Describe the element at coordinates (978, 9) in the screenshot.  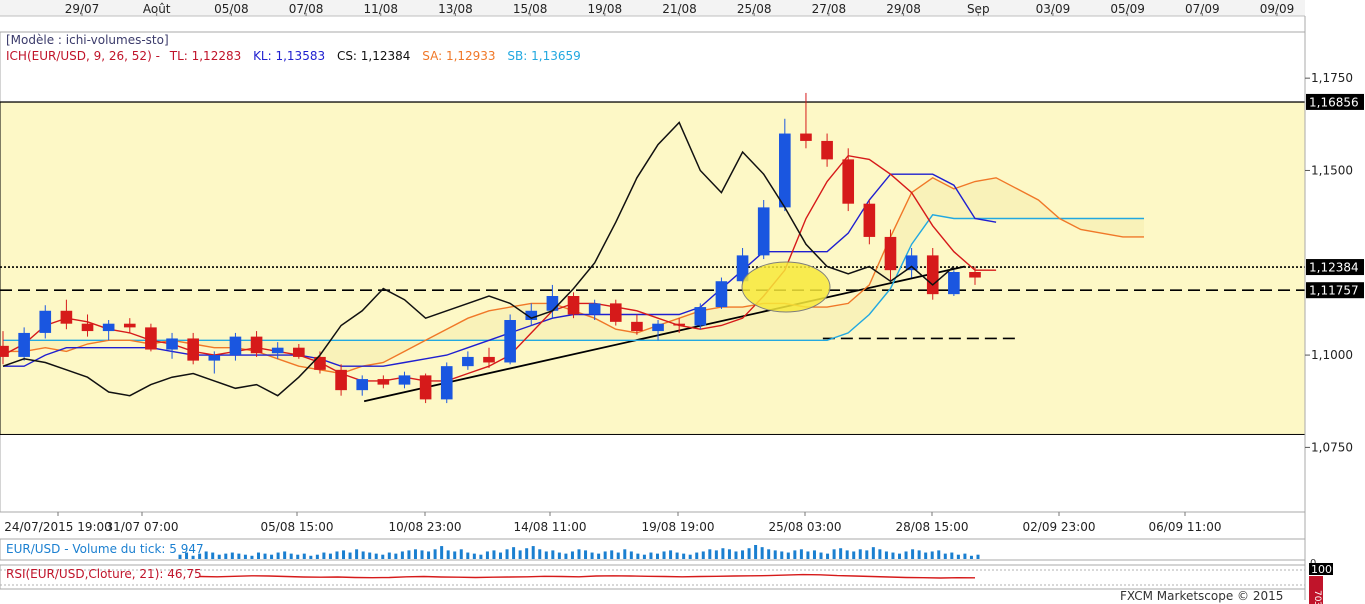
I see `top-date-label: Sep` at that location.